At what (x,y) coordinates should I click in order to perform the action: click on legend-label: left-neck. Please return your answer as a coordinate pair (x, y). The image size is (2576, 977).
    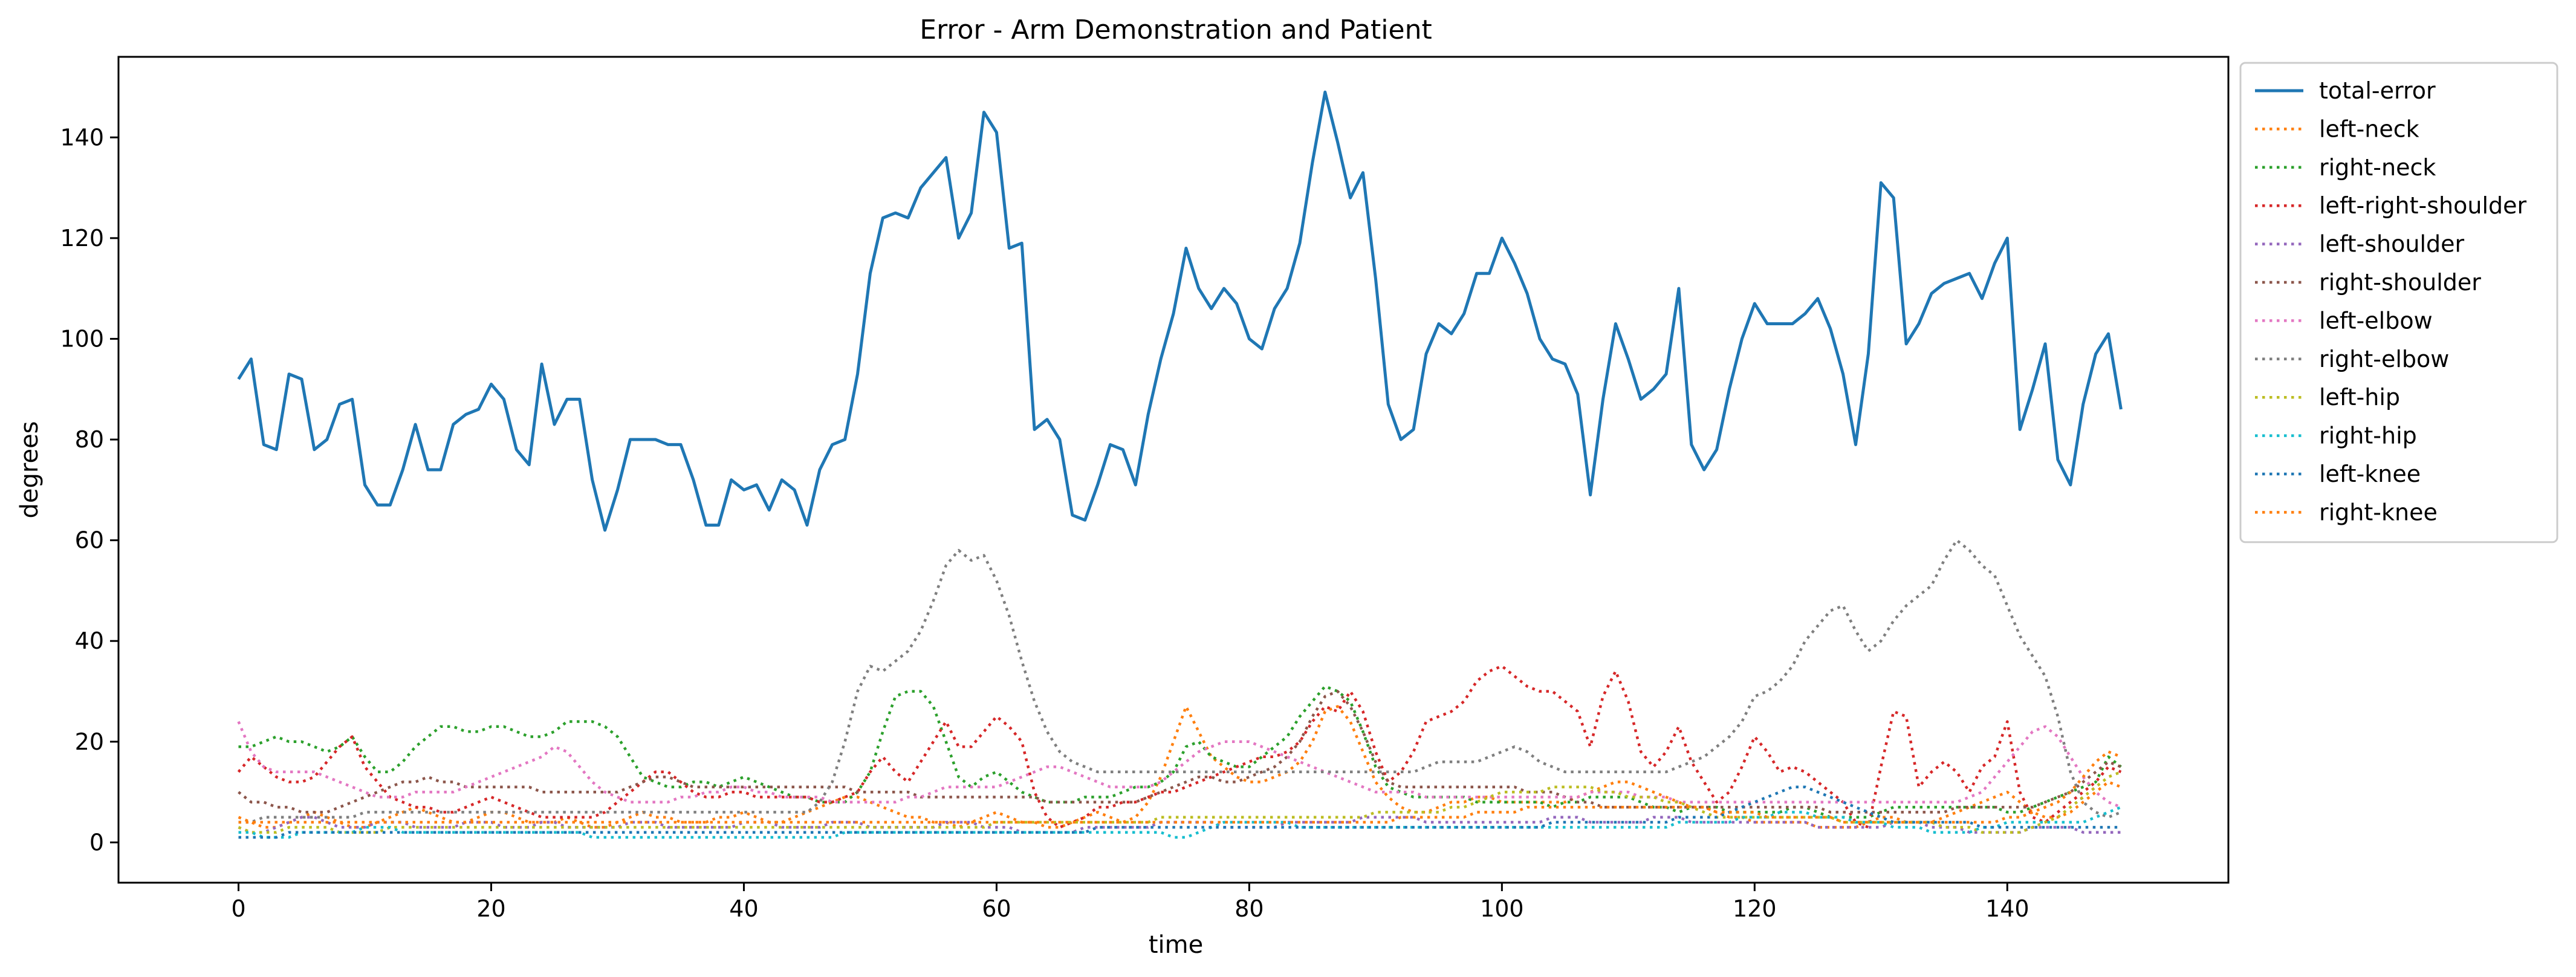
    Looking at the image, I should click on (2369, 128).